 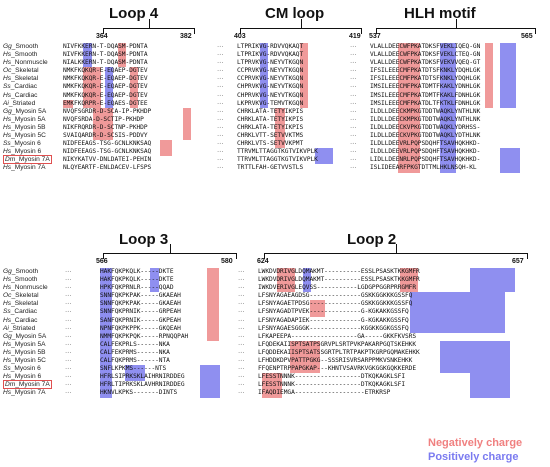 I want to click on sequence-row: CALFEKPRMS------NKA, so click(x=135, y=352).